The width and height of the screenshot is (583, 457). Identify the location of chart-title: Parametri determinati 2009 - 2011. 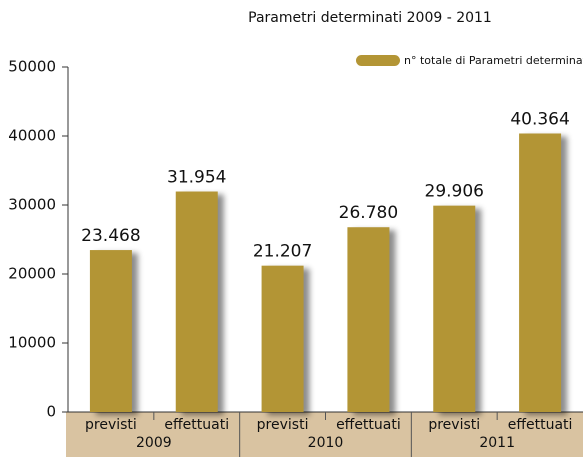
(370, 18).